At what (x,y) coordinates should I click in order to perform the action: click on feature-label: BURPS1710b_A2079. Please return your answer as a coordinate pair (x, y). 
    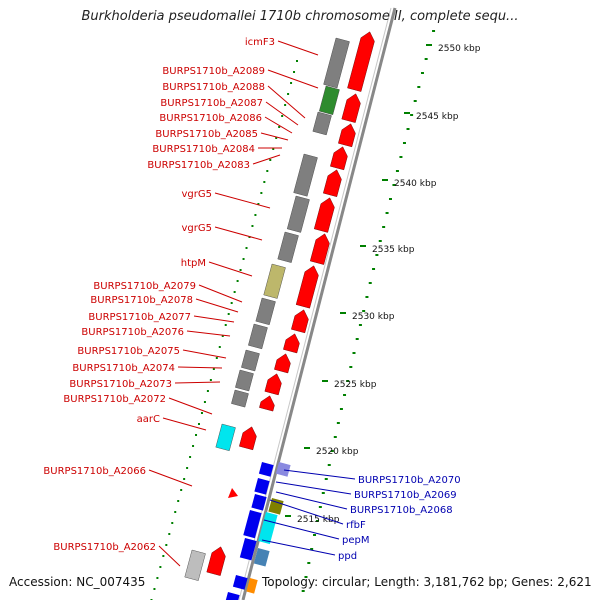
    Looking at the image, I should click on (144, 286).